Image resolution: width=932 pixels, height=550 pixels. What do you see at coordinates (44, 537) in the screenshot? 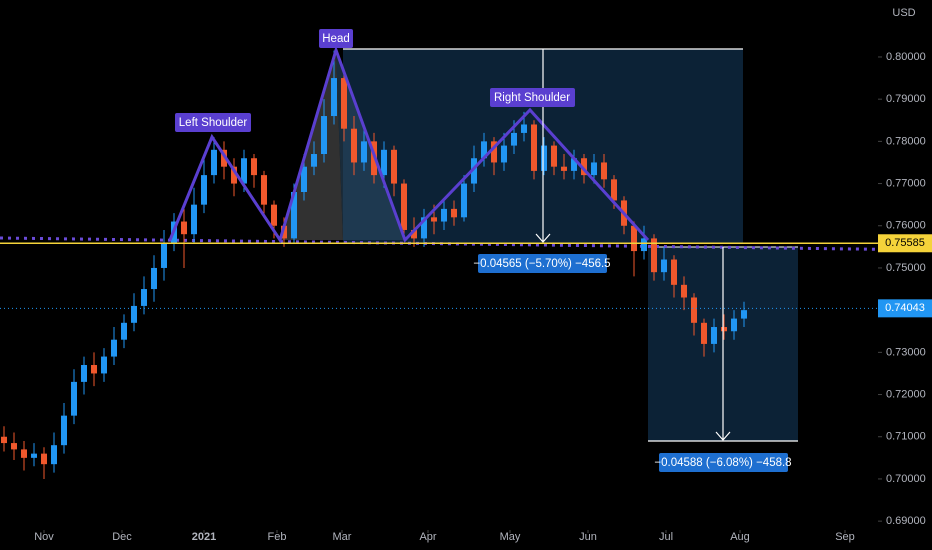
I see `x-tick-label: Nov` at bounding box center [44, 537].